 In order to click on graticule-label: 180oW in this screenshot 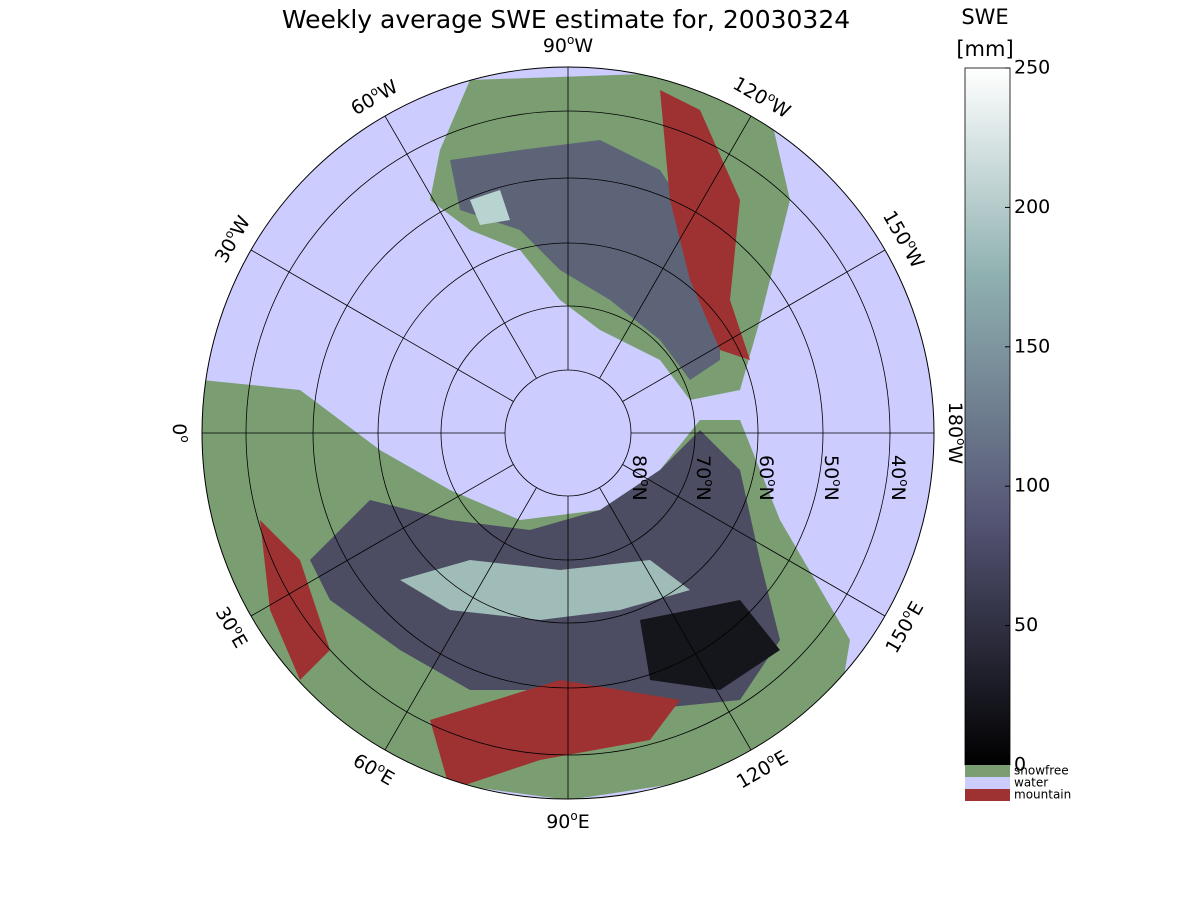, I will do `click(956, 433)`.